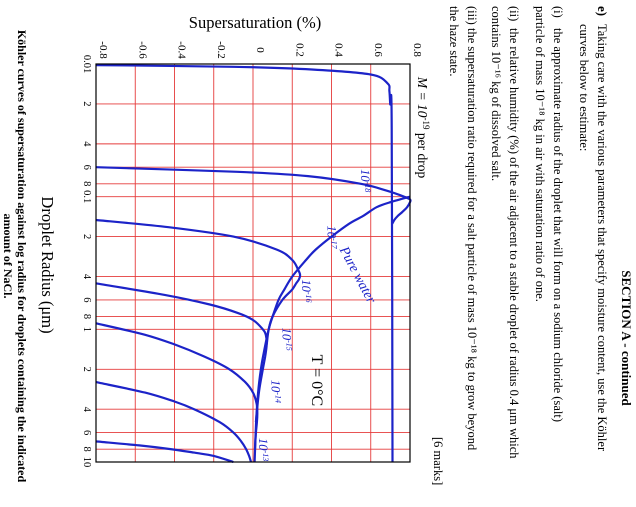 The width and height of the screenshot is (636, 507). Describe the element at coordinates (316, 381) in the screenshot. I see `temperature-label: T = 0°C` at that location.